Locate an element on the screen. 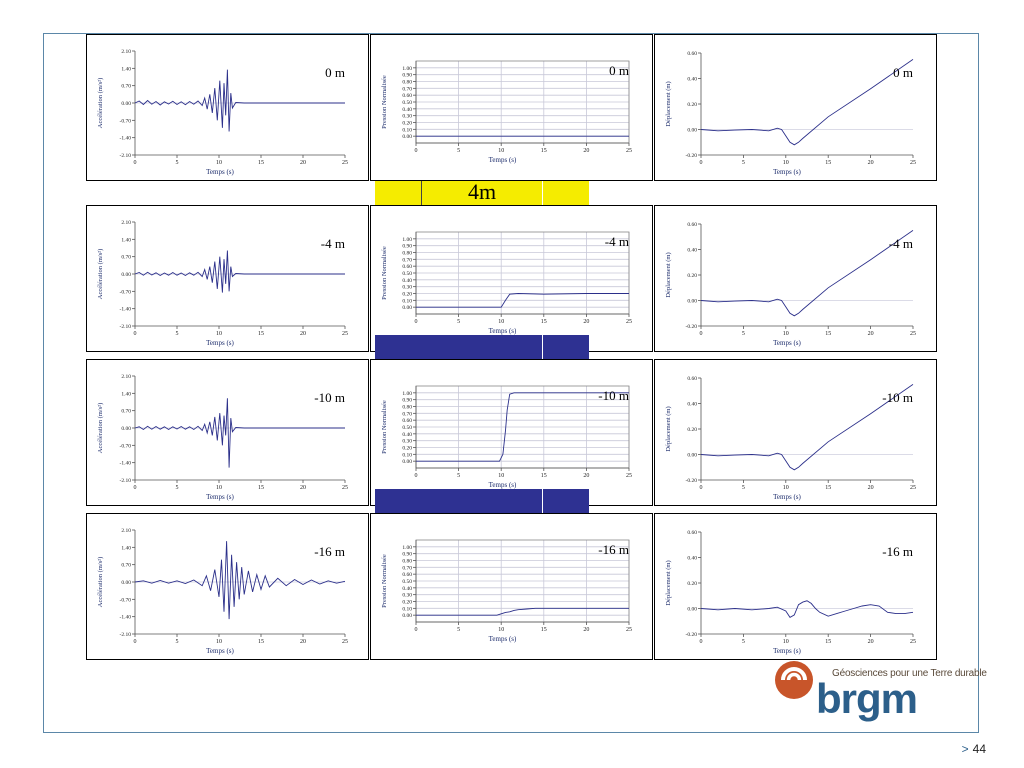  brgm-logo: Géosciences pour une Terre durable brgm is located at coordinates (879, 691).